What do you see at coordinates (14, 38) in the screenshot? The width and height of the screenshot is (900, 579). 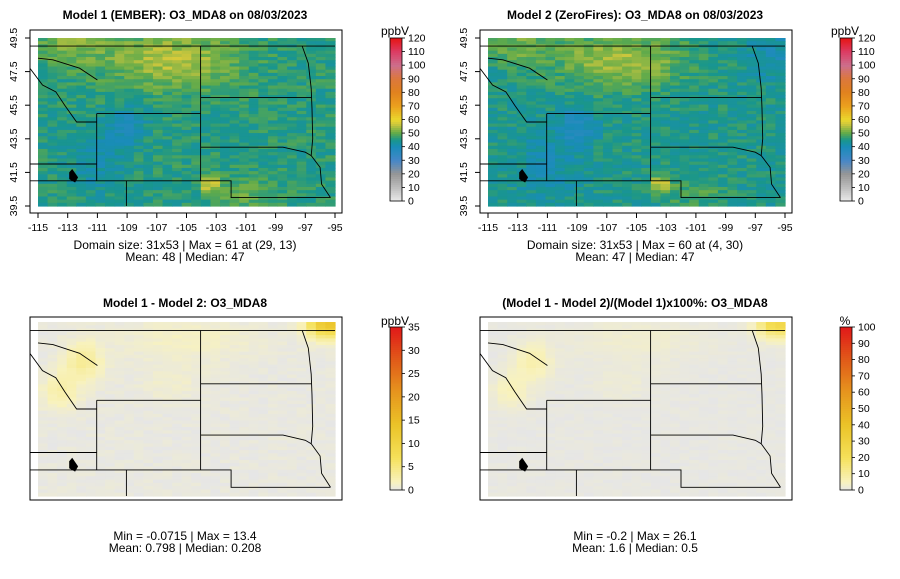 I see `y-tick-label: 49.5` at bounding box center [14, 38].